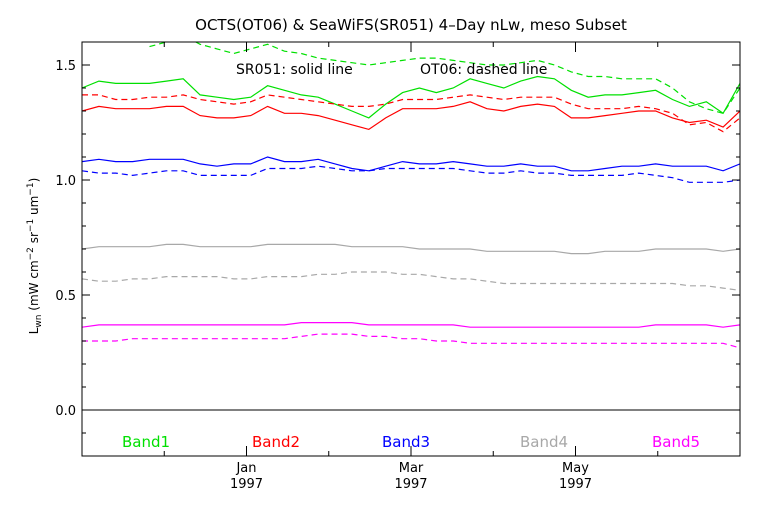 Image resolution: width=768 pixels, height=512 pixels. Describe the element at coordinates (406, 442) in the screenshot. I see `legend-entry-band3: Band3` at that location.